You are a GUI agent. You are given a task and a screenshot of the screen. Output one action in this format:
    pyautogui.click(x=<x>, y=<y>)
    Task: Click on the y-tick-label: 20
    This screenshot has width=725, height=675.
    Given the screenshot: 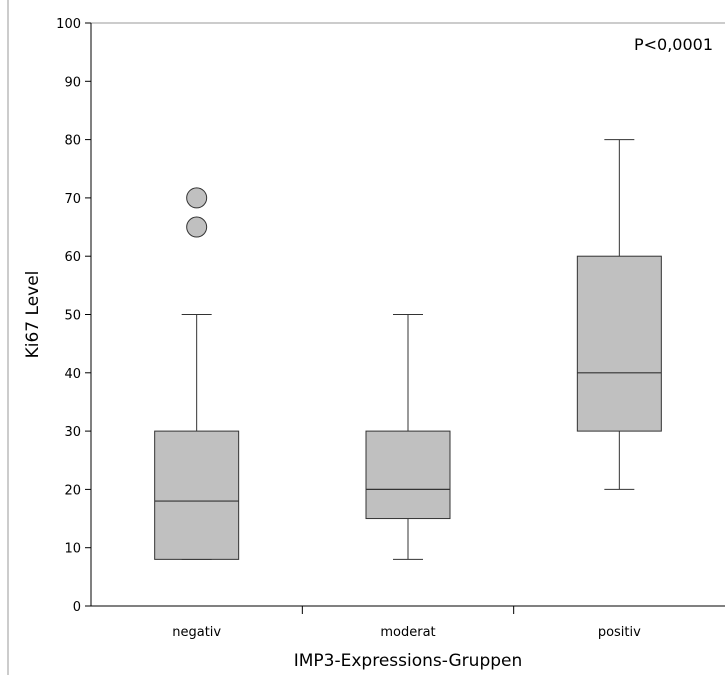 What is the action you would take?
    pyautogui.click(x=72, y=490)
    